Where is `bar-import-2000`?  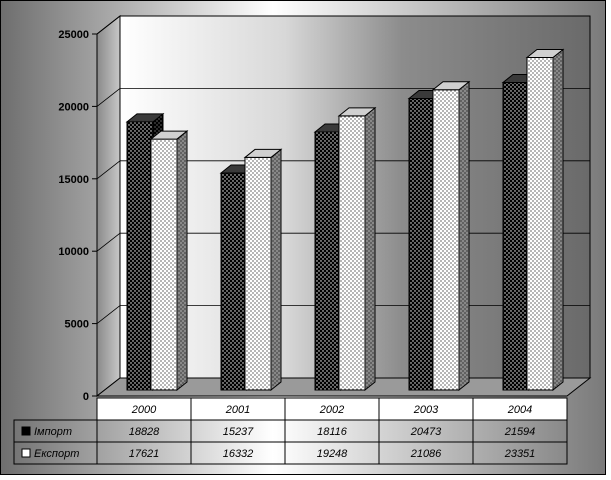
bar-import-2000 is located at coordinates (140, 256).